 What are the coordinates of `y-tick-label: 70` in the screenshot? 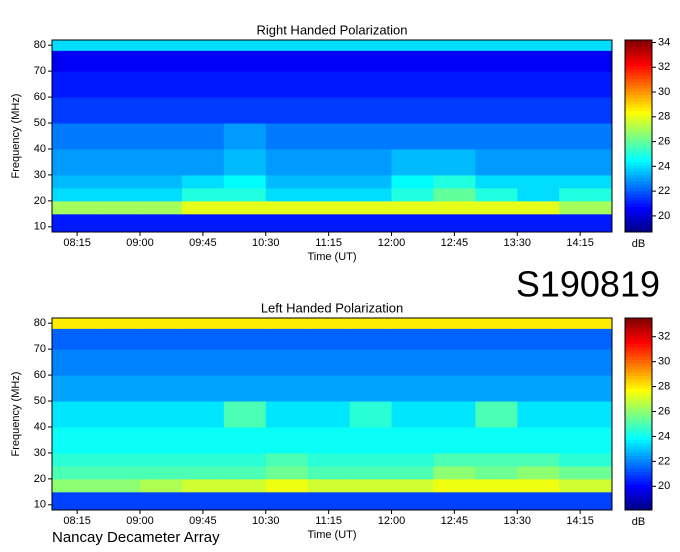 It's located at (40, 71).